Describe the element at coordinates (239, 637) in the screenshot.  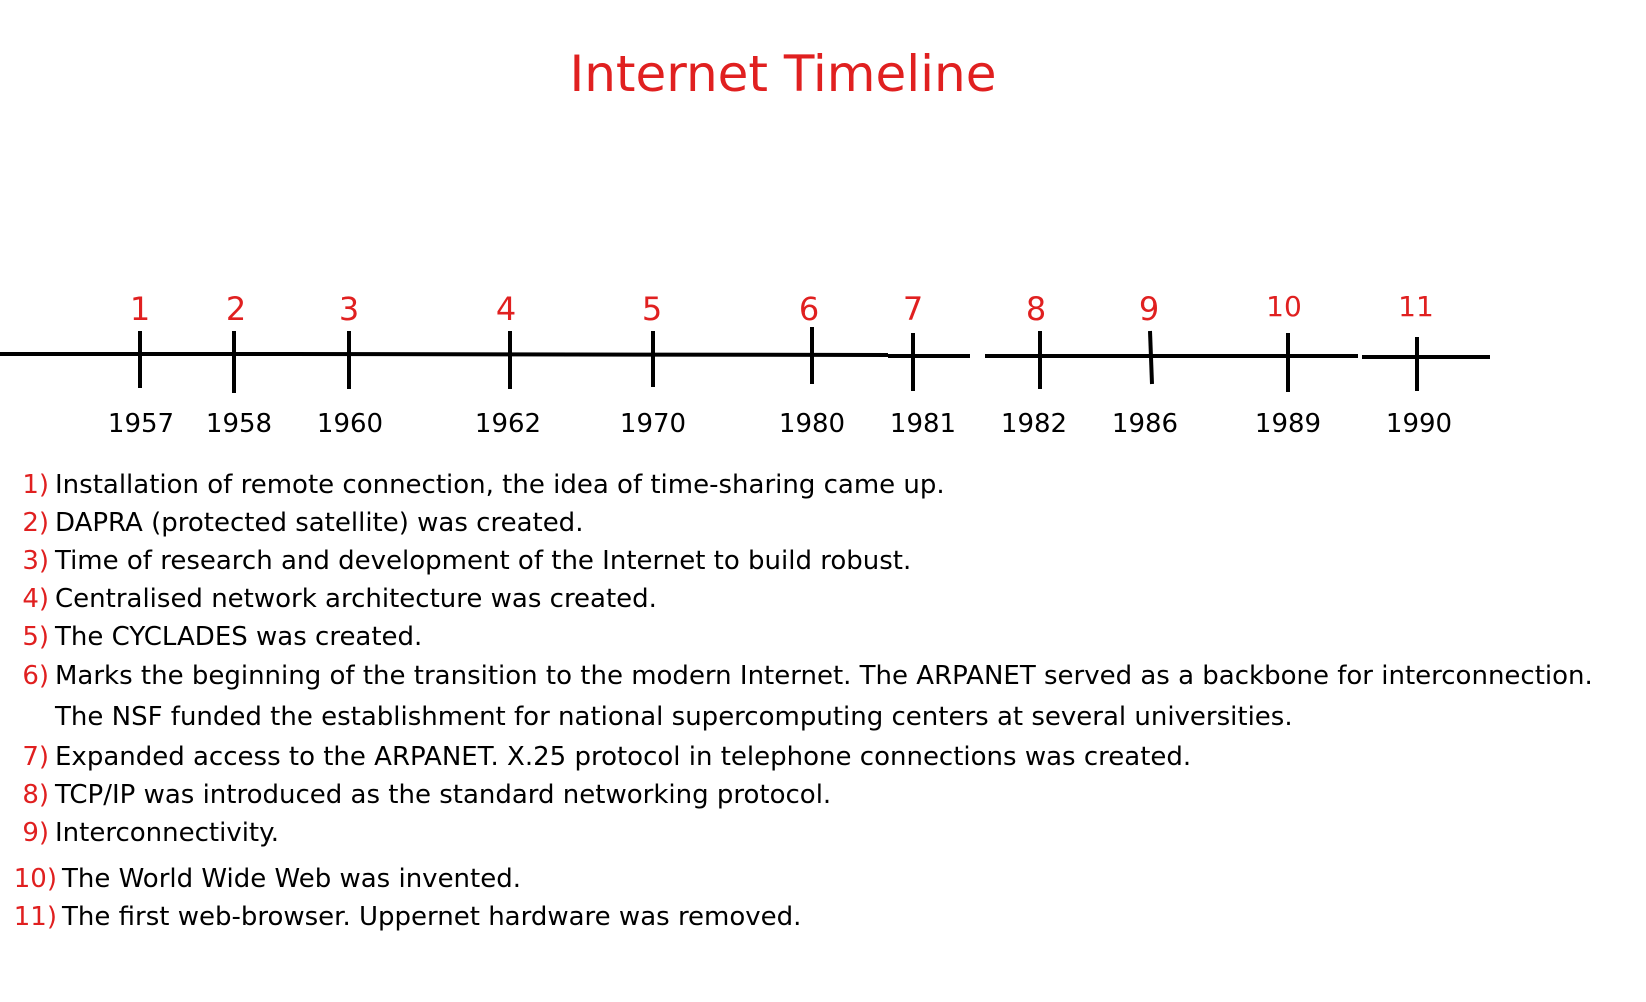
I see `event-text: The CYCLADES was created.` at that location.